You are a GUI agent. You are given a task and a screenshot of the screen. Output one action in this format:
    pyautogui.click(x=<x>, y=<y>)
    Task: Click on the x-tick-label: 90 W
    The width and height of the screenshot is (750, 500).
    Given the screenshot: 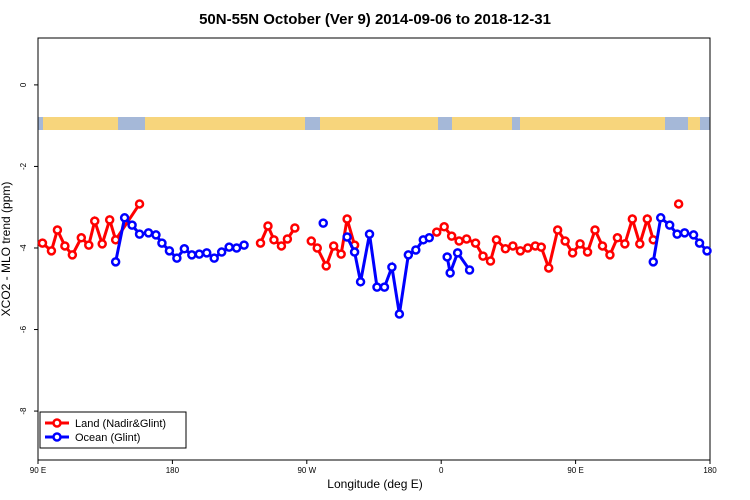 What is the action you would take?
    pyautogui.click(x=306, y=470)
    